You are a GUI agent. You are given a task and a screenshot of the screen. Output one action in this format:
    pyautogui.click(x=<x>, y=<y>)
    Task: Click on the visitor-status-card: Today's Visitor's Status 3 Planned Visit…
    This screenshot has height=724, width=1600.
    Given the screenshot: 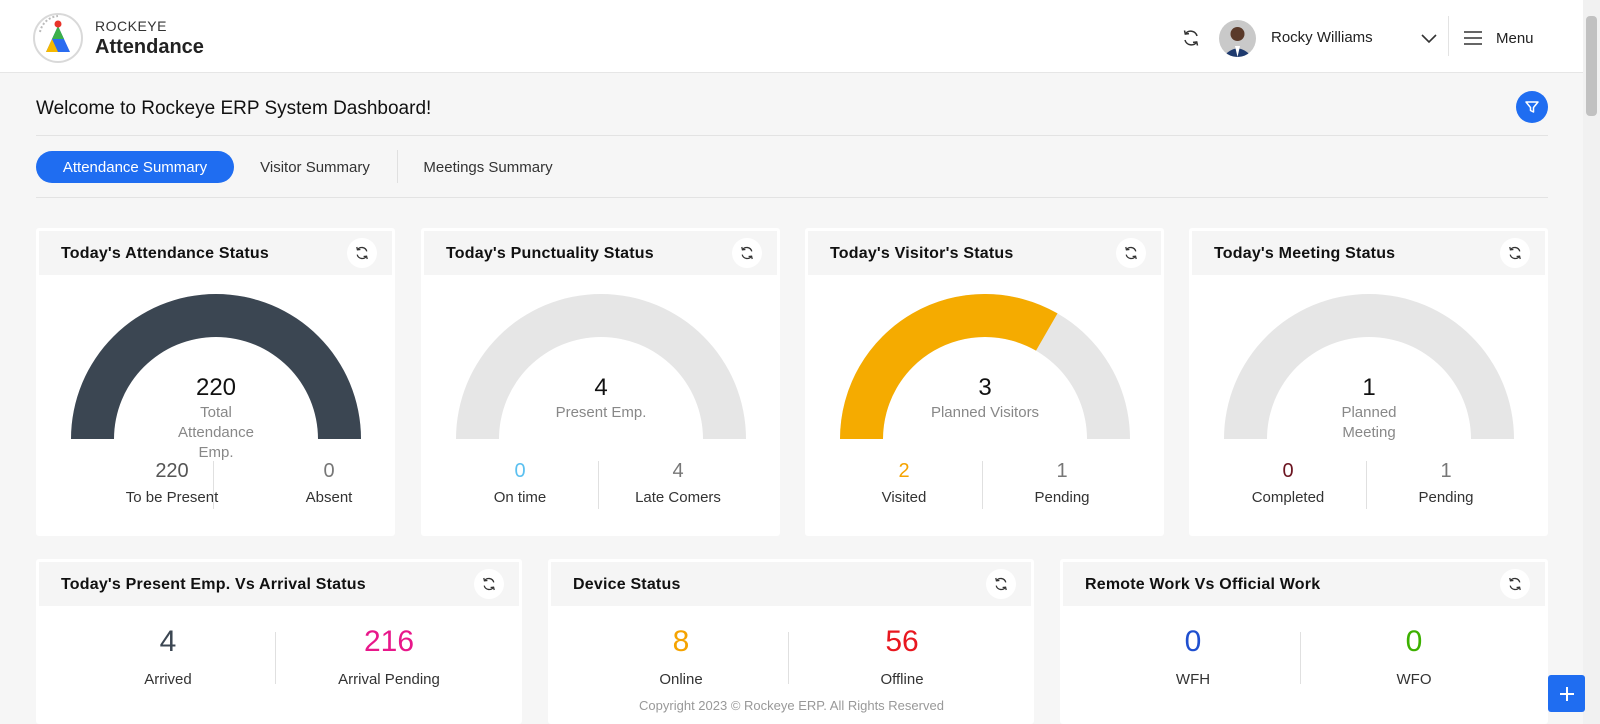 What is the action you would take?
    pyautogui.click(x=984, y=382)
    